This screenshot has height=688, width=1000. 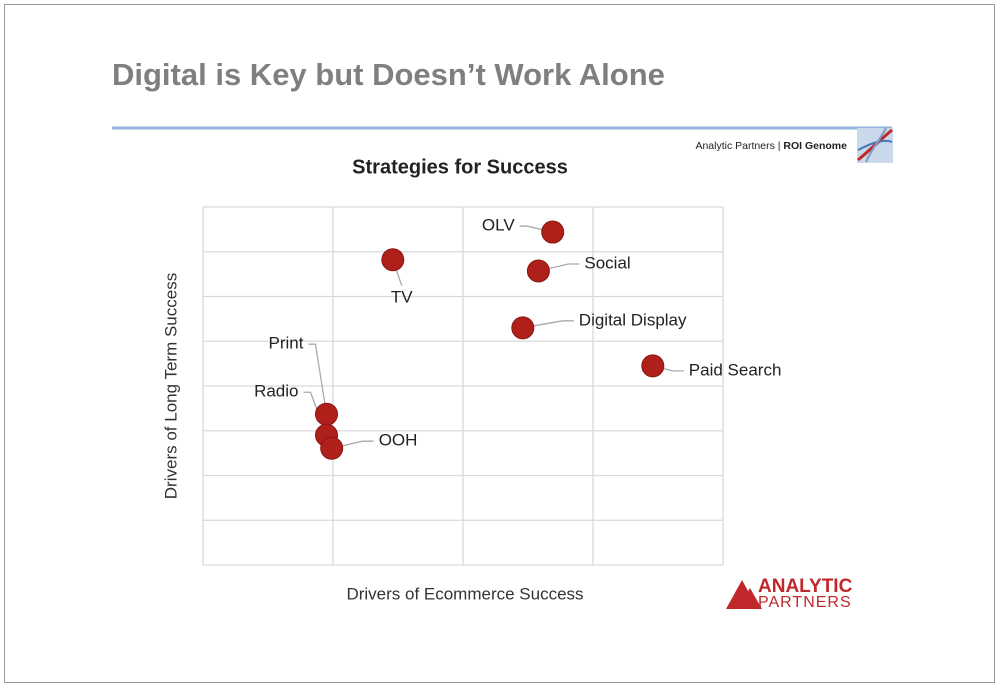 I want to click on logo-bottom: PARTNERS, so click(x=805, y=602).